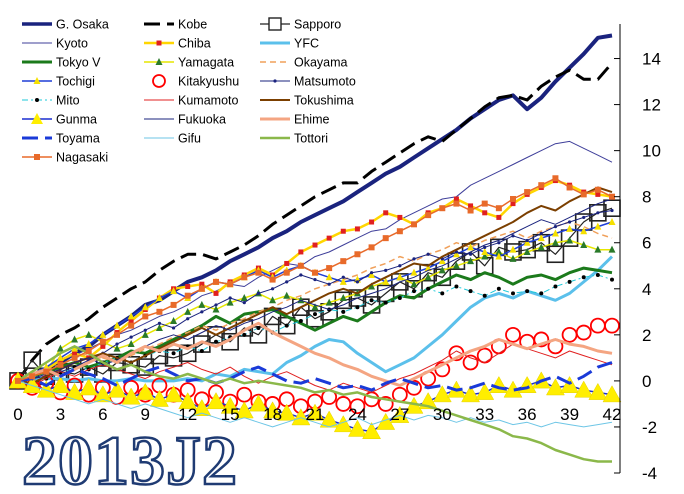 The image size is (684, 494). I want to click on legend-entry-fukuoka: Fukuoka, so click(185, 120).